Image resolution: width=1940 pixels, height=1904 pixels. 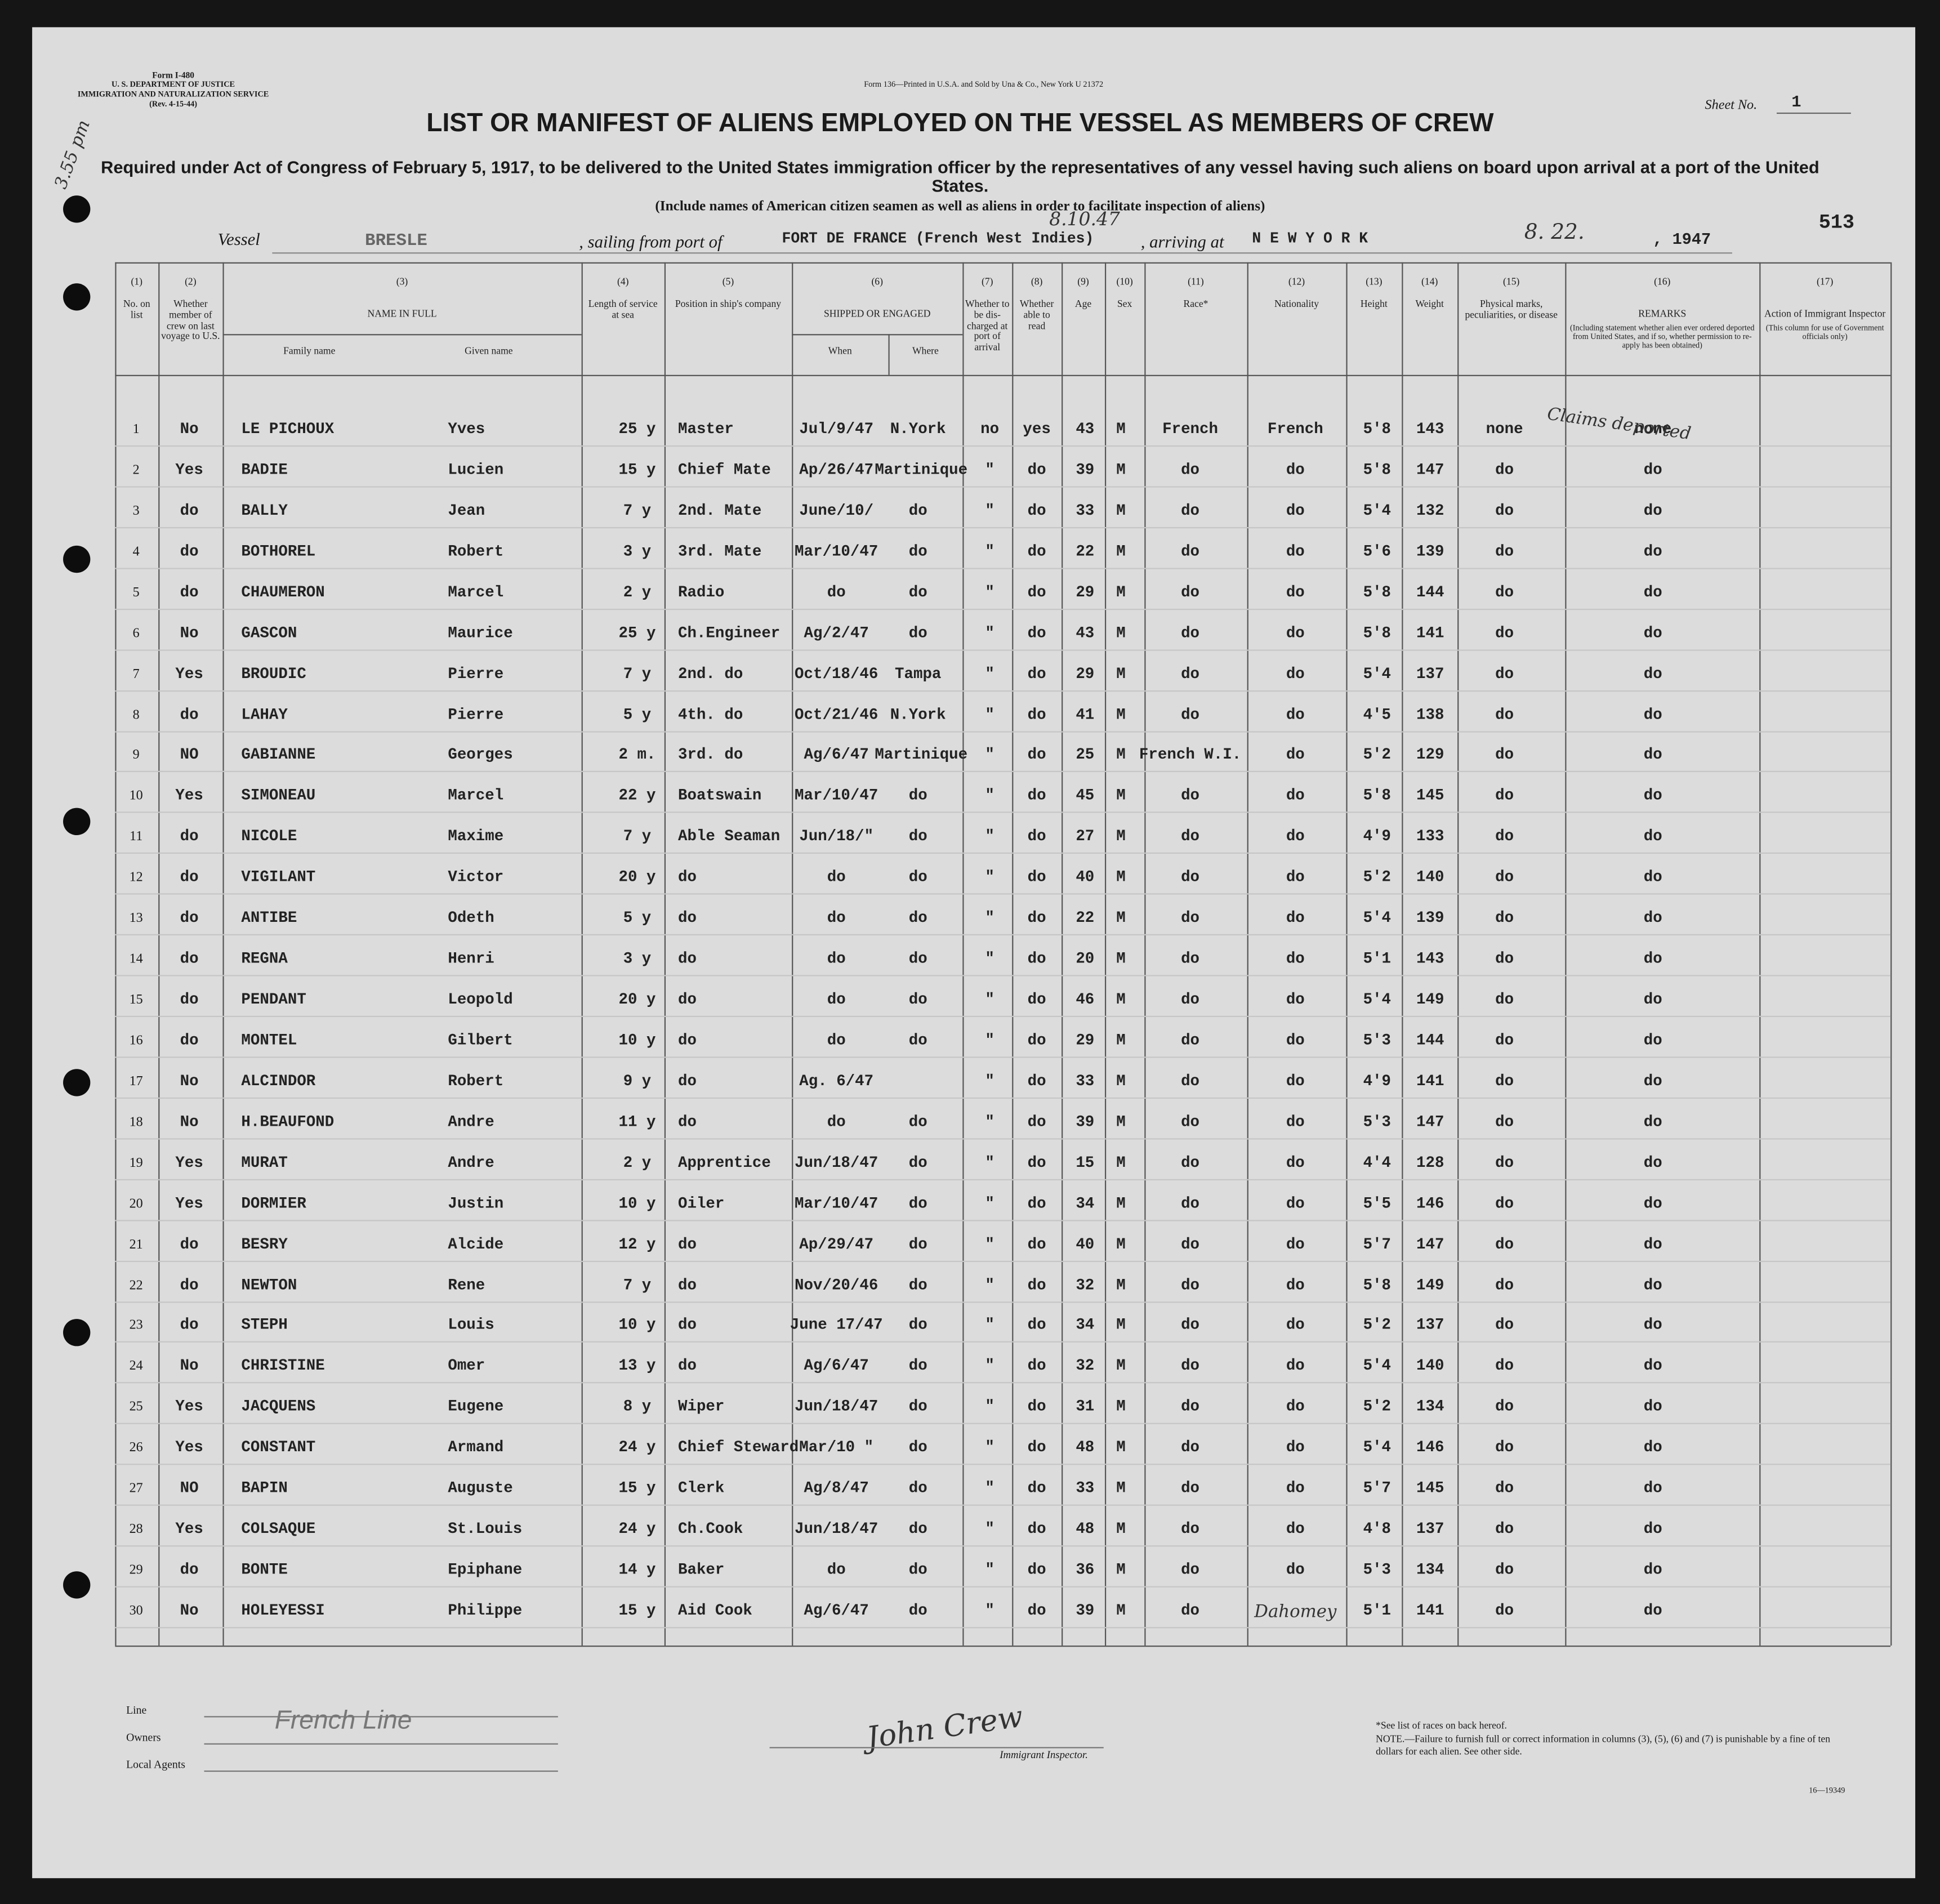 What do you see at coordinates (637, 633) in the screenshot?
I see `service-length: 25 y` at bounding box center [637, 633].